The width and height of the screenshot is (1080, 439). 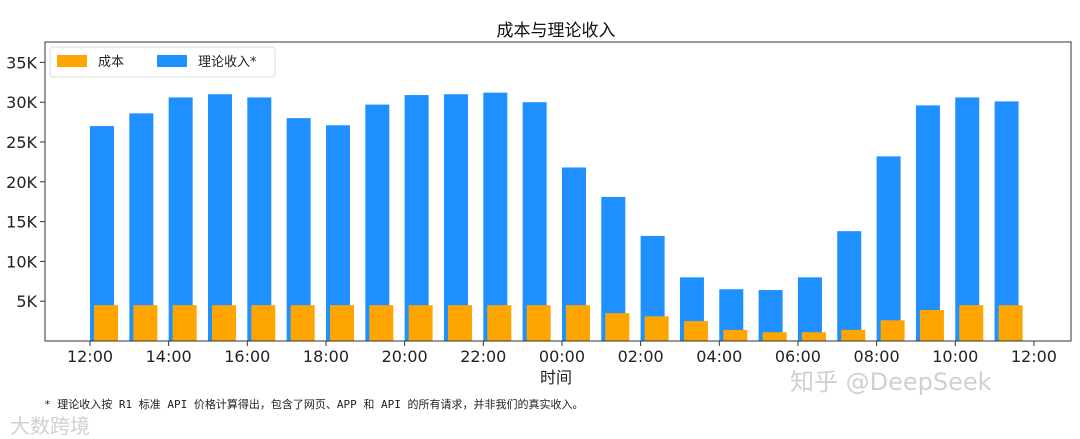 I want to click on legend: 成本 理论收入*, so click(x=162, y=62).